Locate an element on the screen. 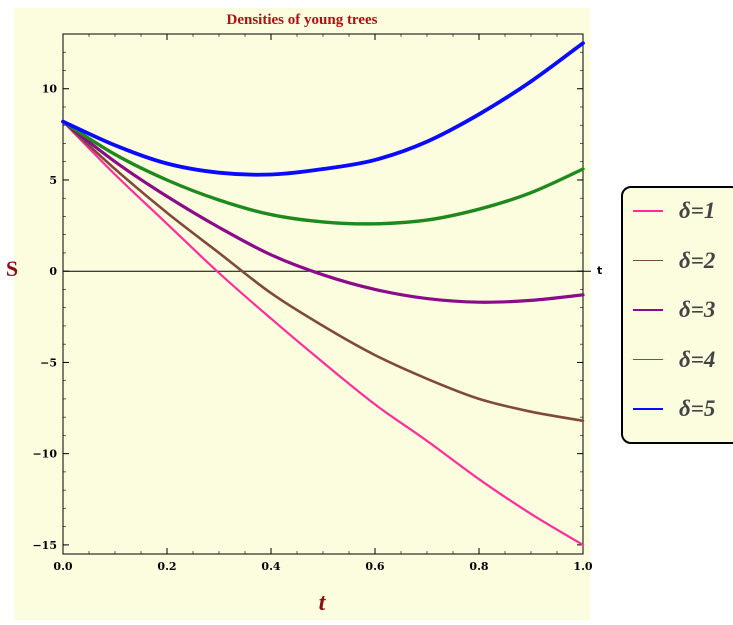 Image resolution: width=733 pixels, height=625 pixels. legend-label: δ=2 is located at coordinates (697, 260).